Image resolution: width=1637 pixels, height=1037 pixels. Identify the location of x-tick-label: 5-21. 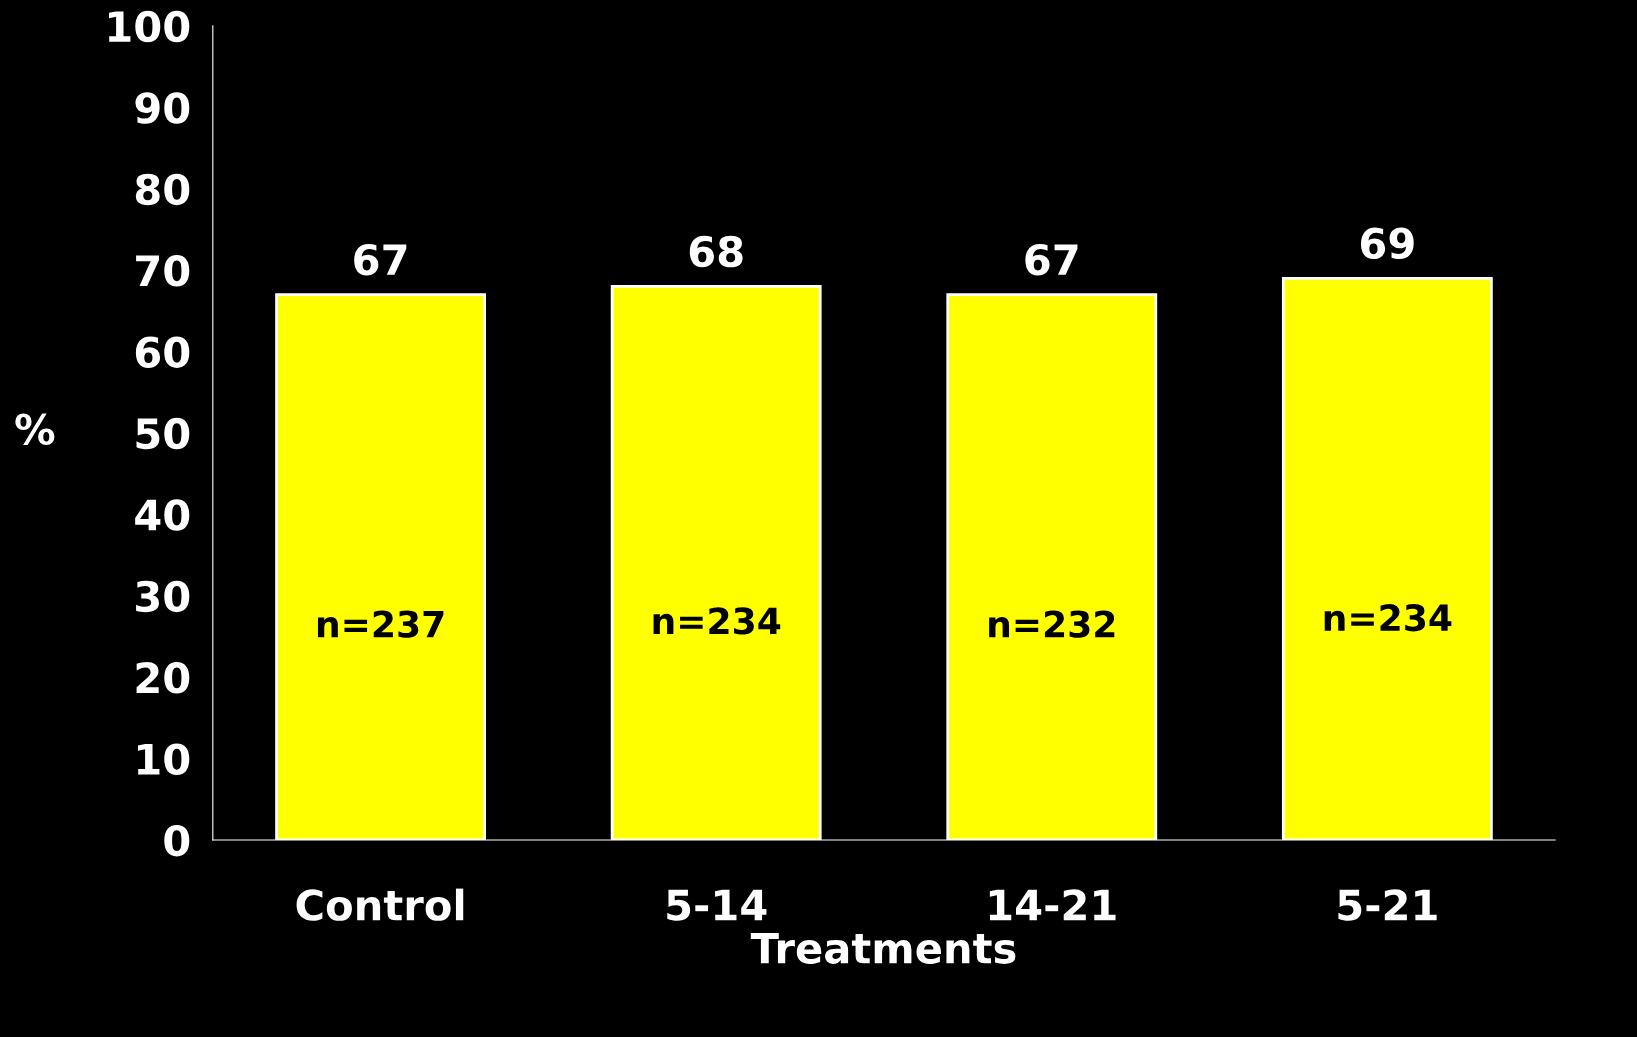
(1387, 905).